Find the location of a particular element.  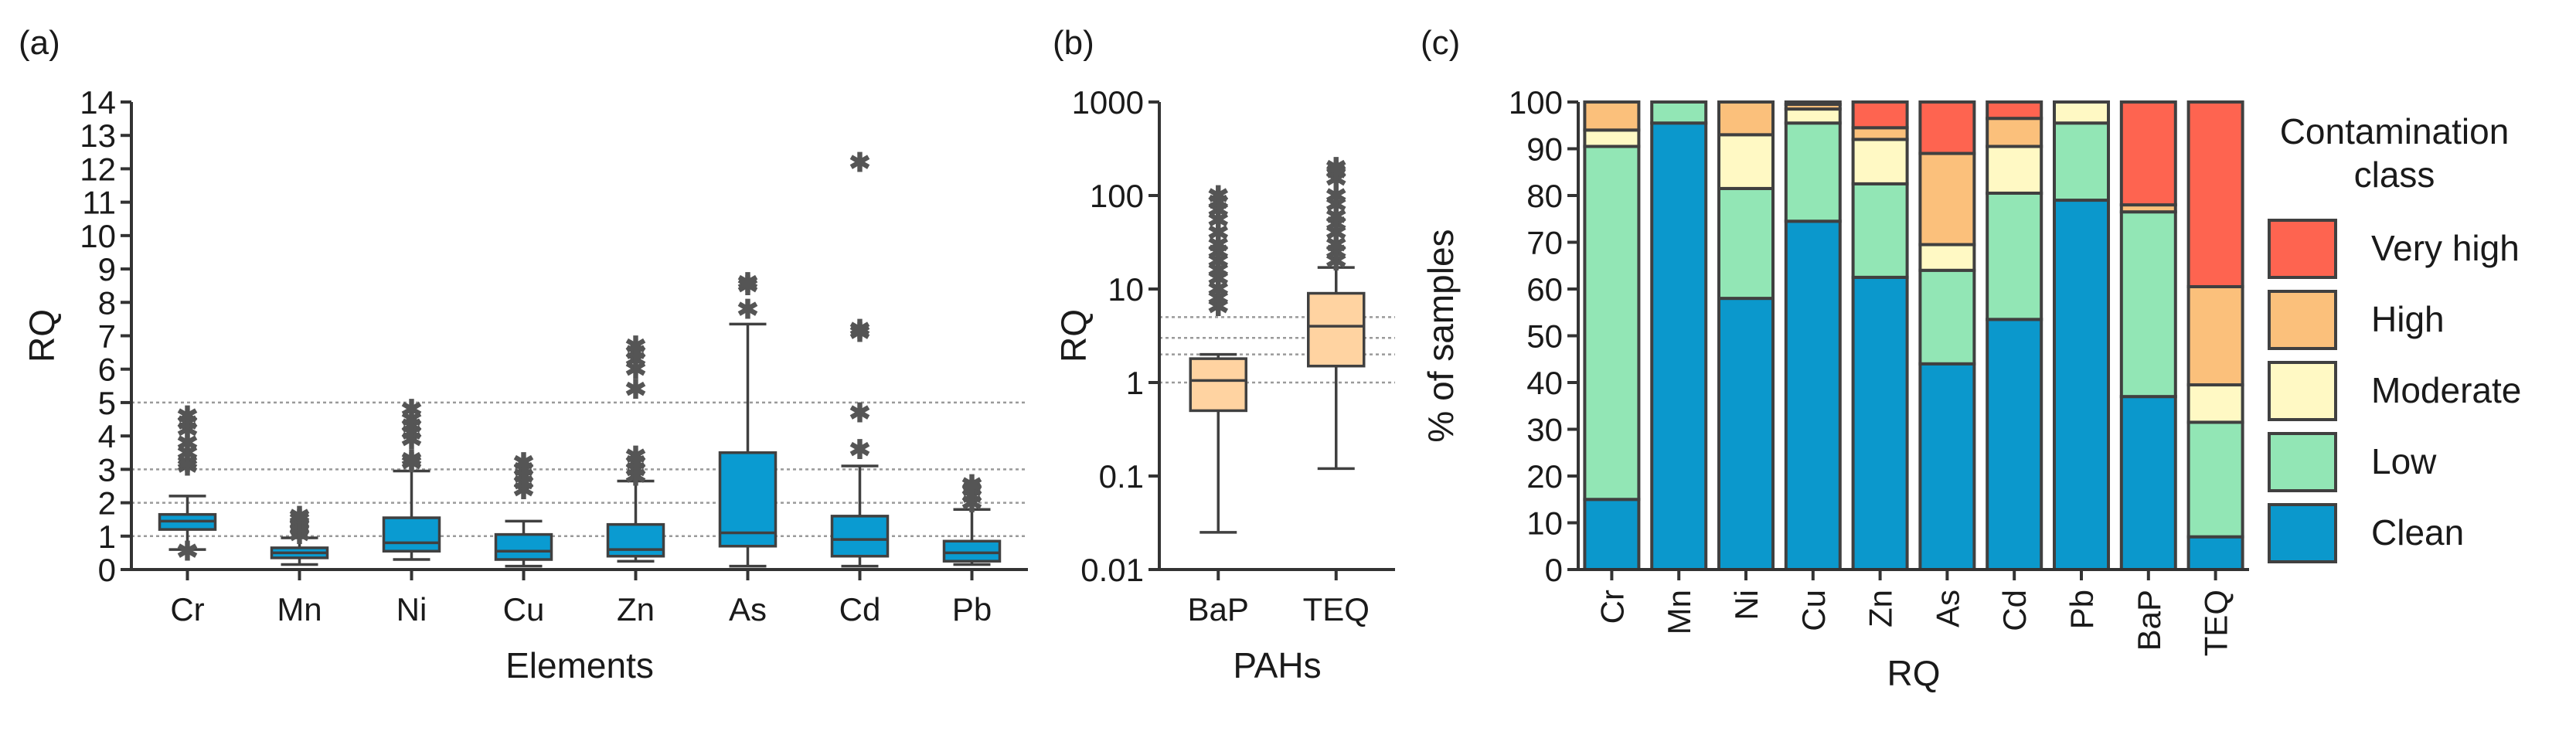

y-tick-label: 2 is located at coordinates (107, 503).